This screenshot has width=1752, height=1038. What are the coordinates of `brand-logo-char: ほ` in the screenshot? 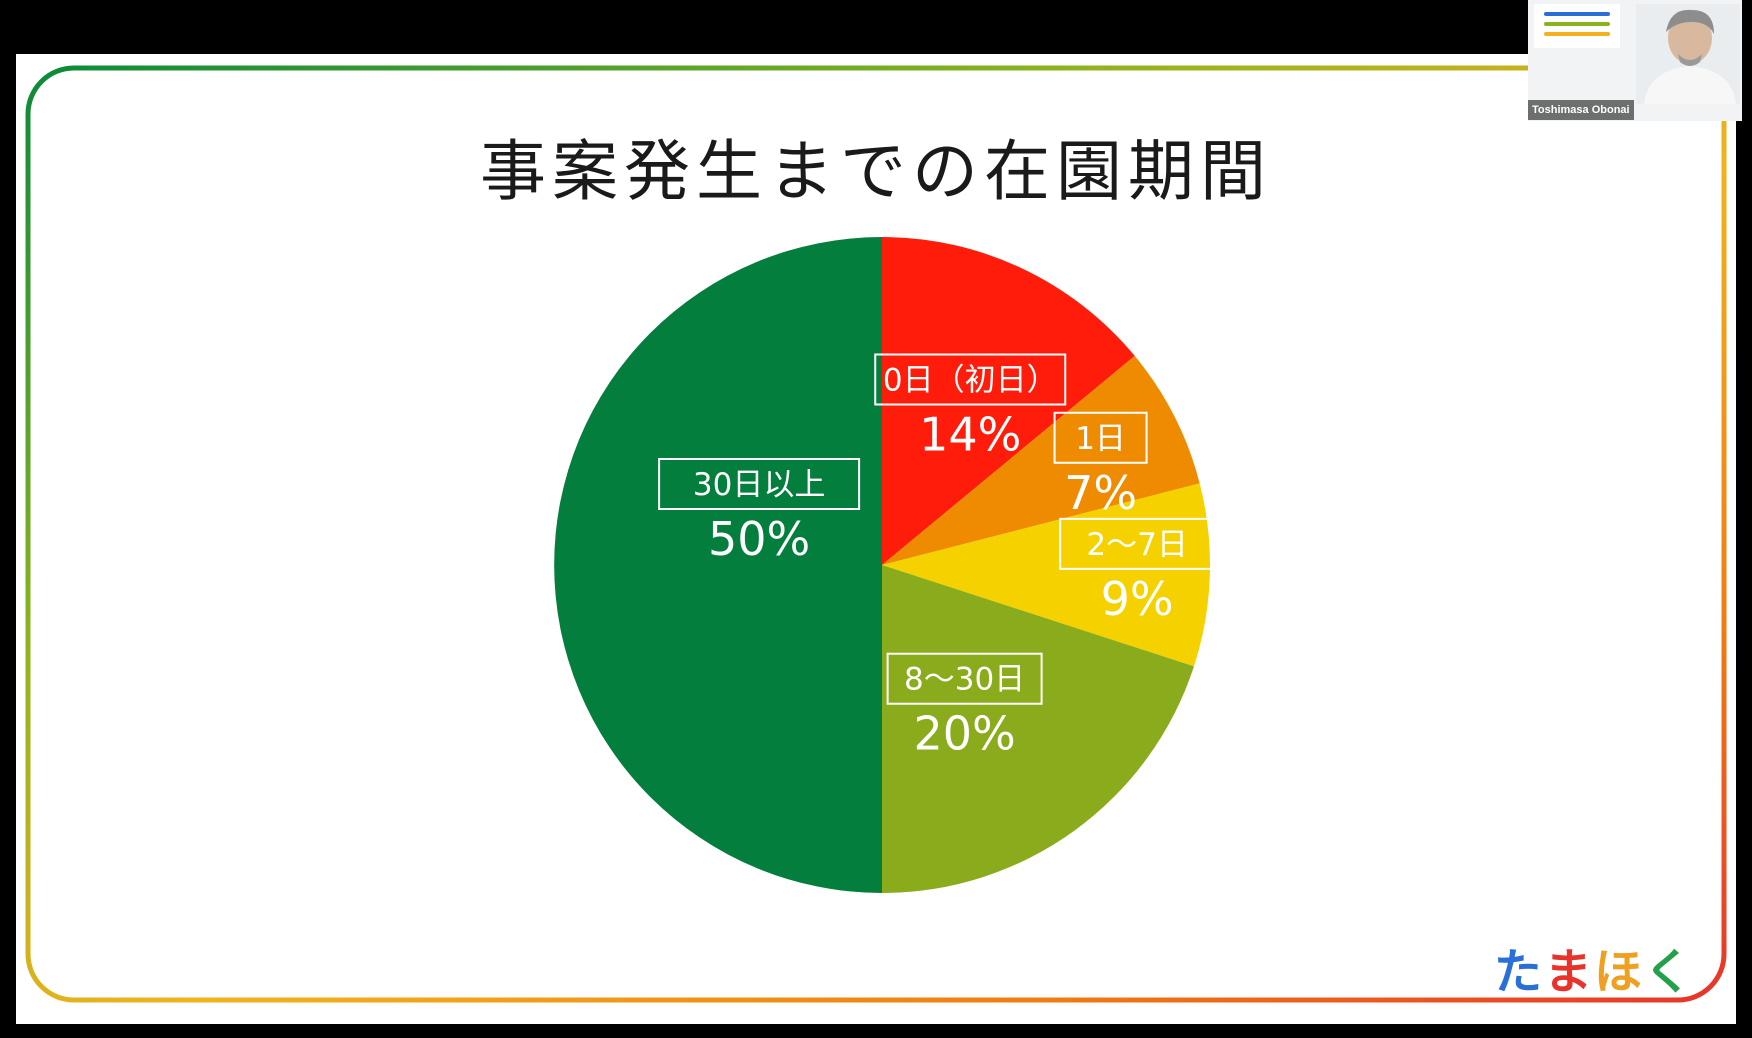 It's located at (1618, 972).